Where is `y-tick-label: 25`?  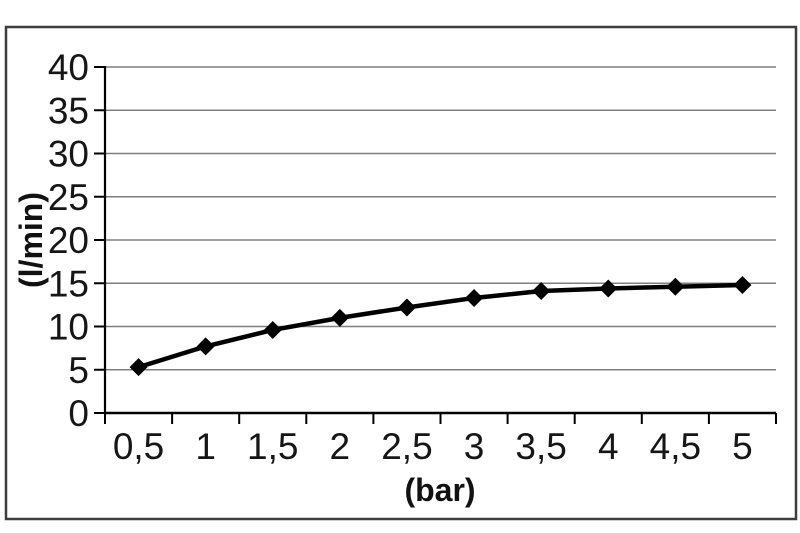 y-tick-label: 25 is located at coordinates (68, 197).